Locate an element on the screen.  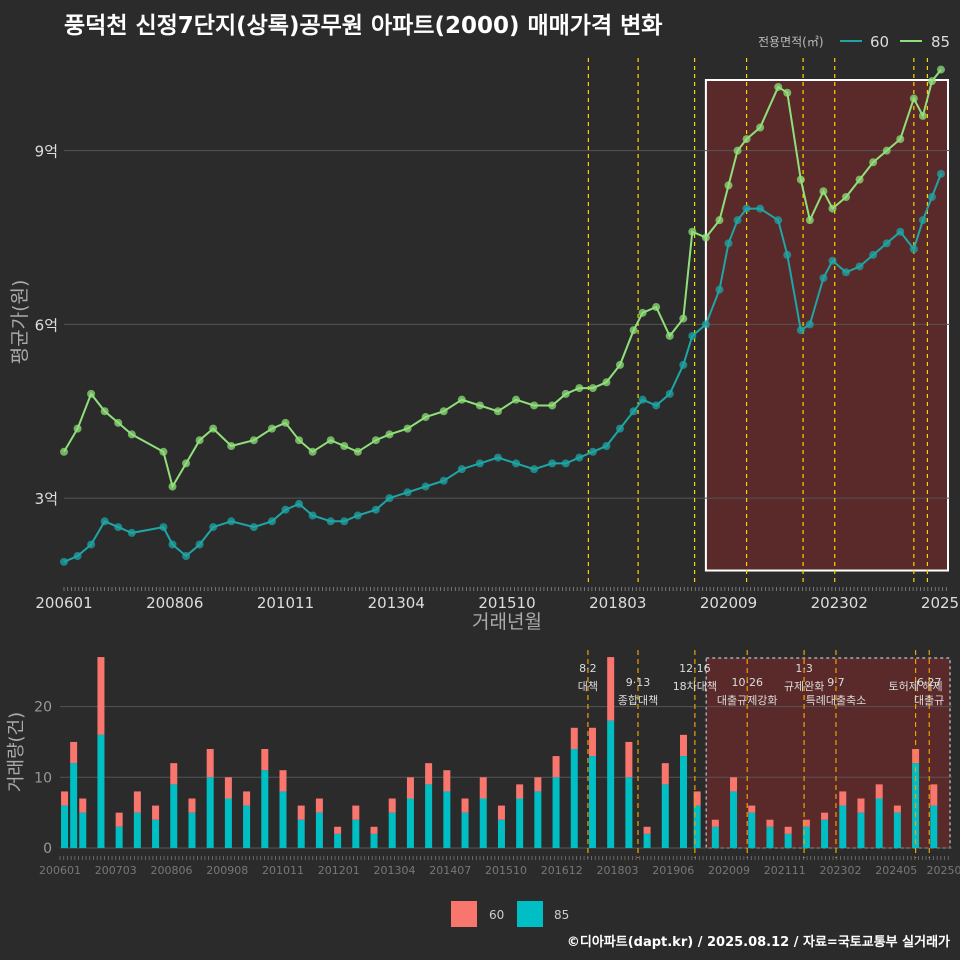
x-tick-label-volume: 202302 is located at coordinates (841, 870).